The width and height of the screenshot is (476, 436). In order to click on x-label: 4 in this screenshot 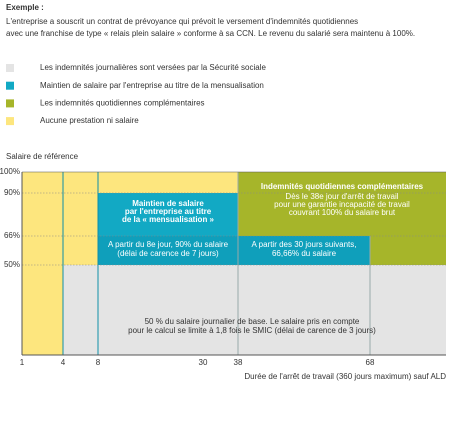, I will do `click(63, 362)`.